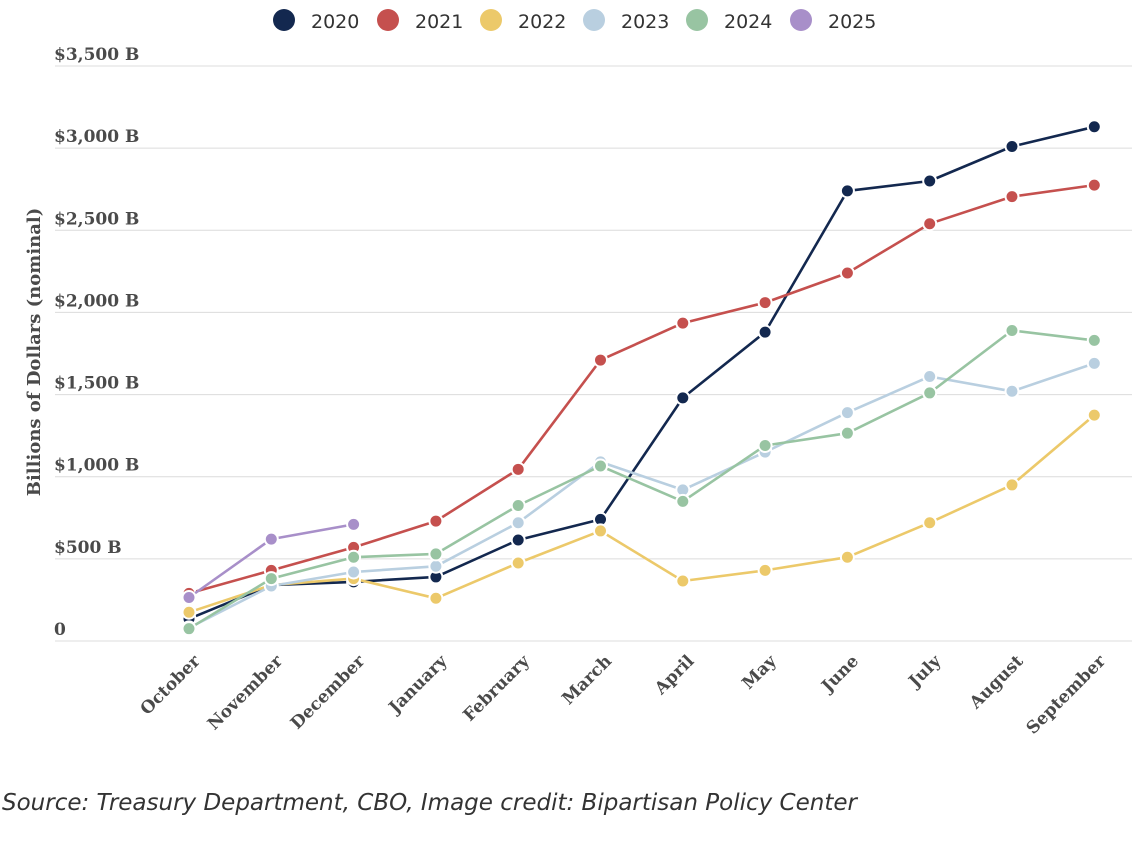  What do you see at coordinates (759, 672) in the screenshot?
I see `x-tick-label: May` at bounding box center [759, 672].